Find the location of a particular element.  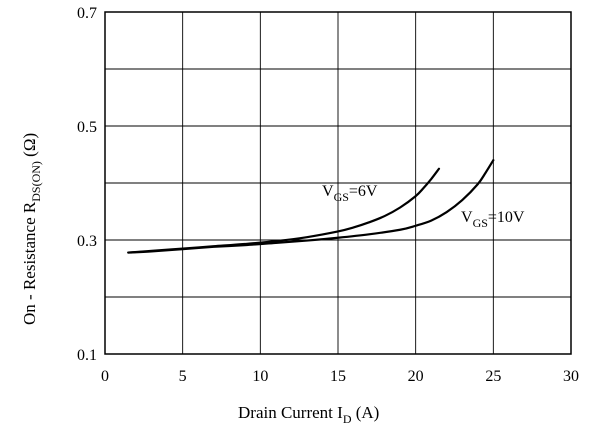

x-tick-label: 25 is located at coordinates (493, 376).